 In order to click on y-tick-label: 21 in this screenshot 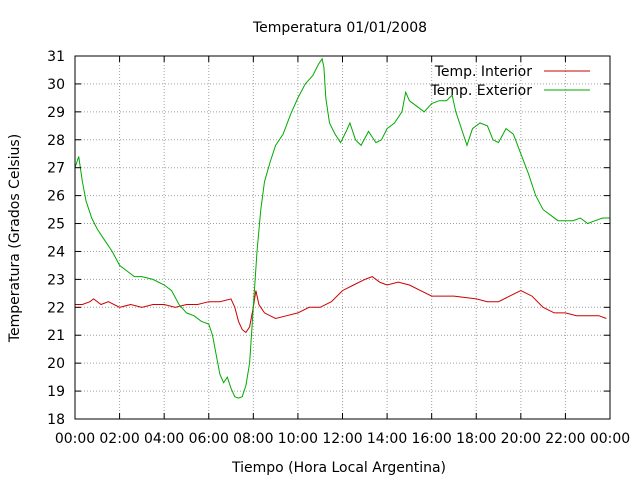, I will do `click(56, 336)`.